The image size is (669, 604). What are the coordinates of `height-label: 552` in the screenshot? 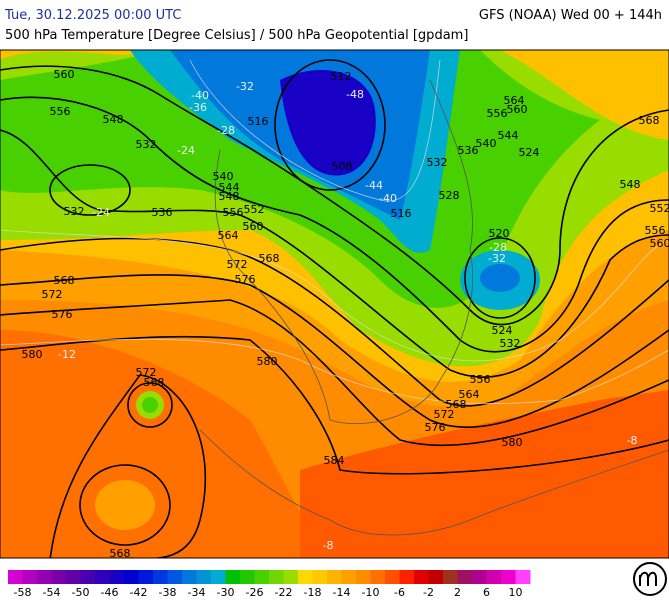 It's located at (254, 209).